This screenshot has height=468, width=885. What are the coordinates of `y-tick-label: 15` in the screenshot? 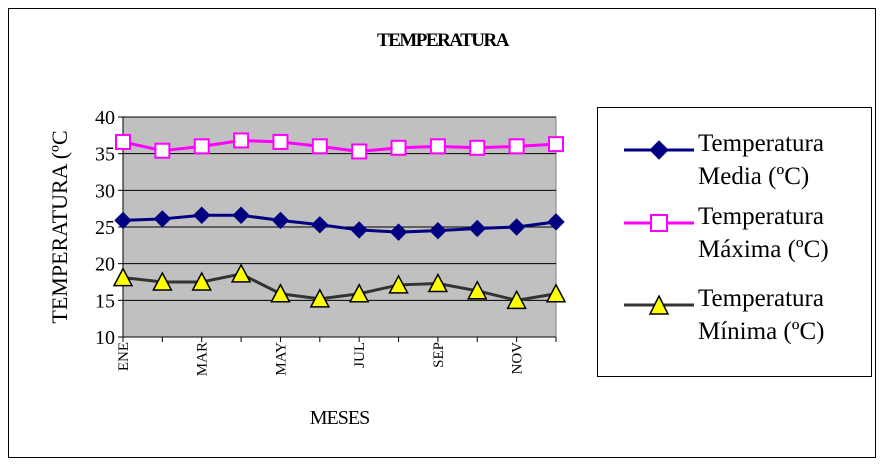 It's located at (105, 301).